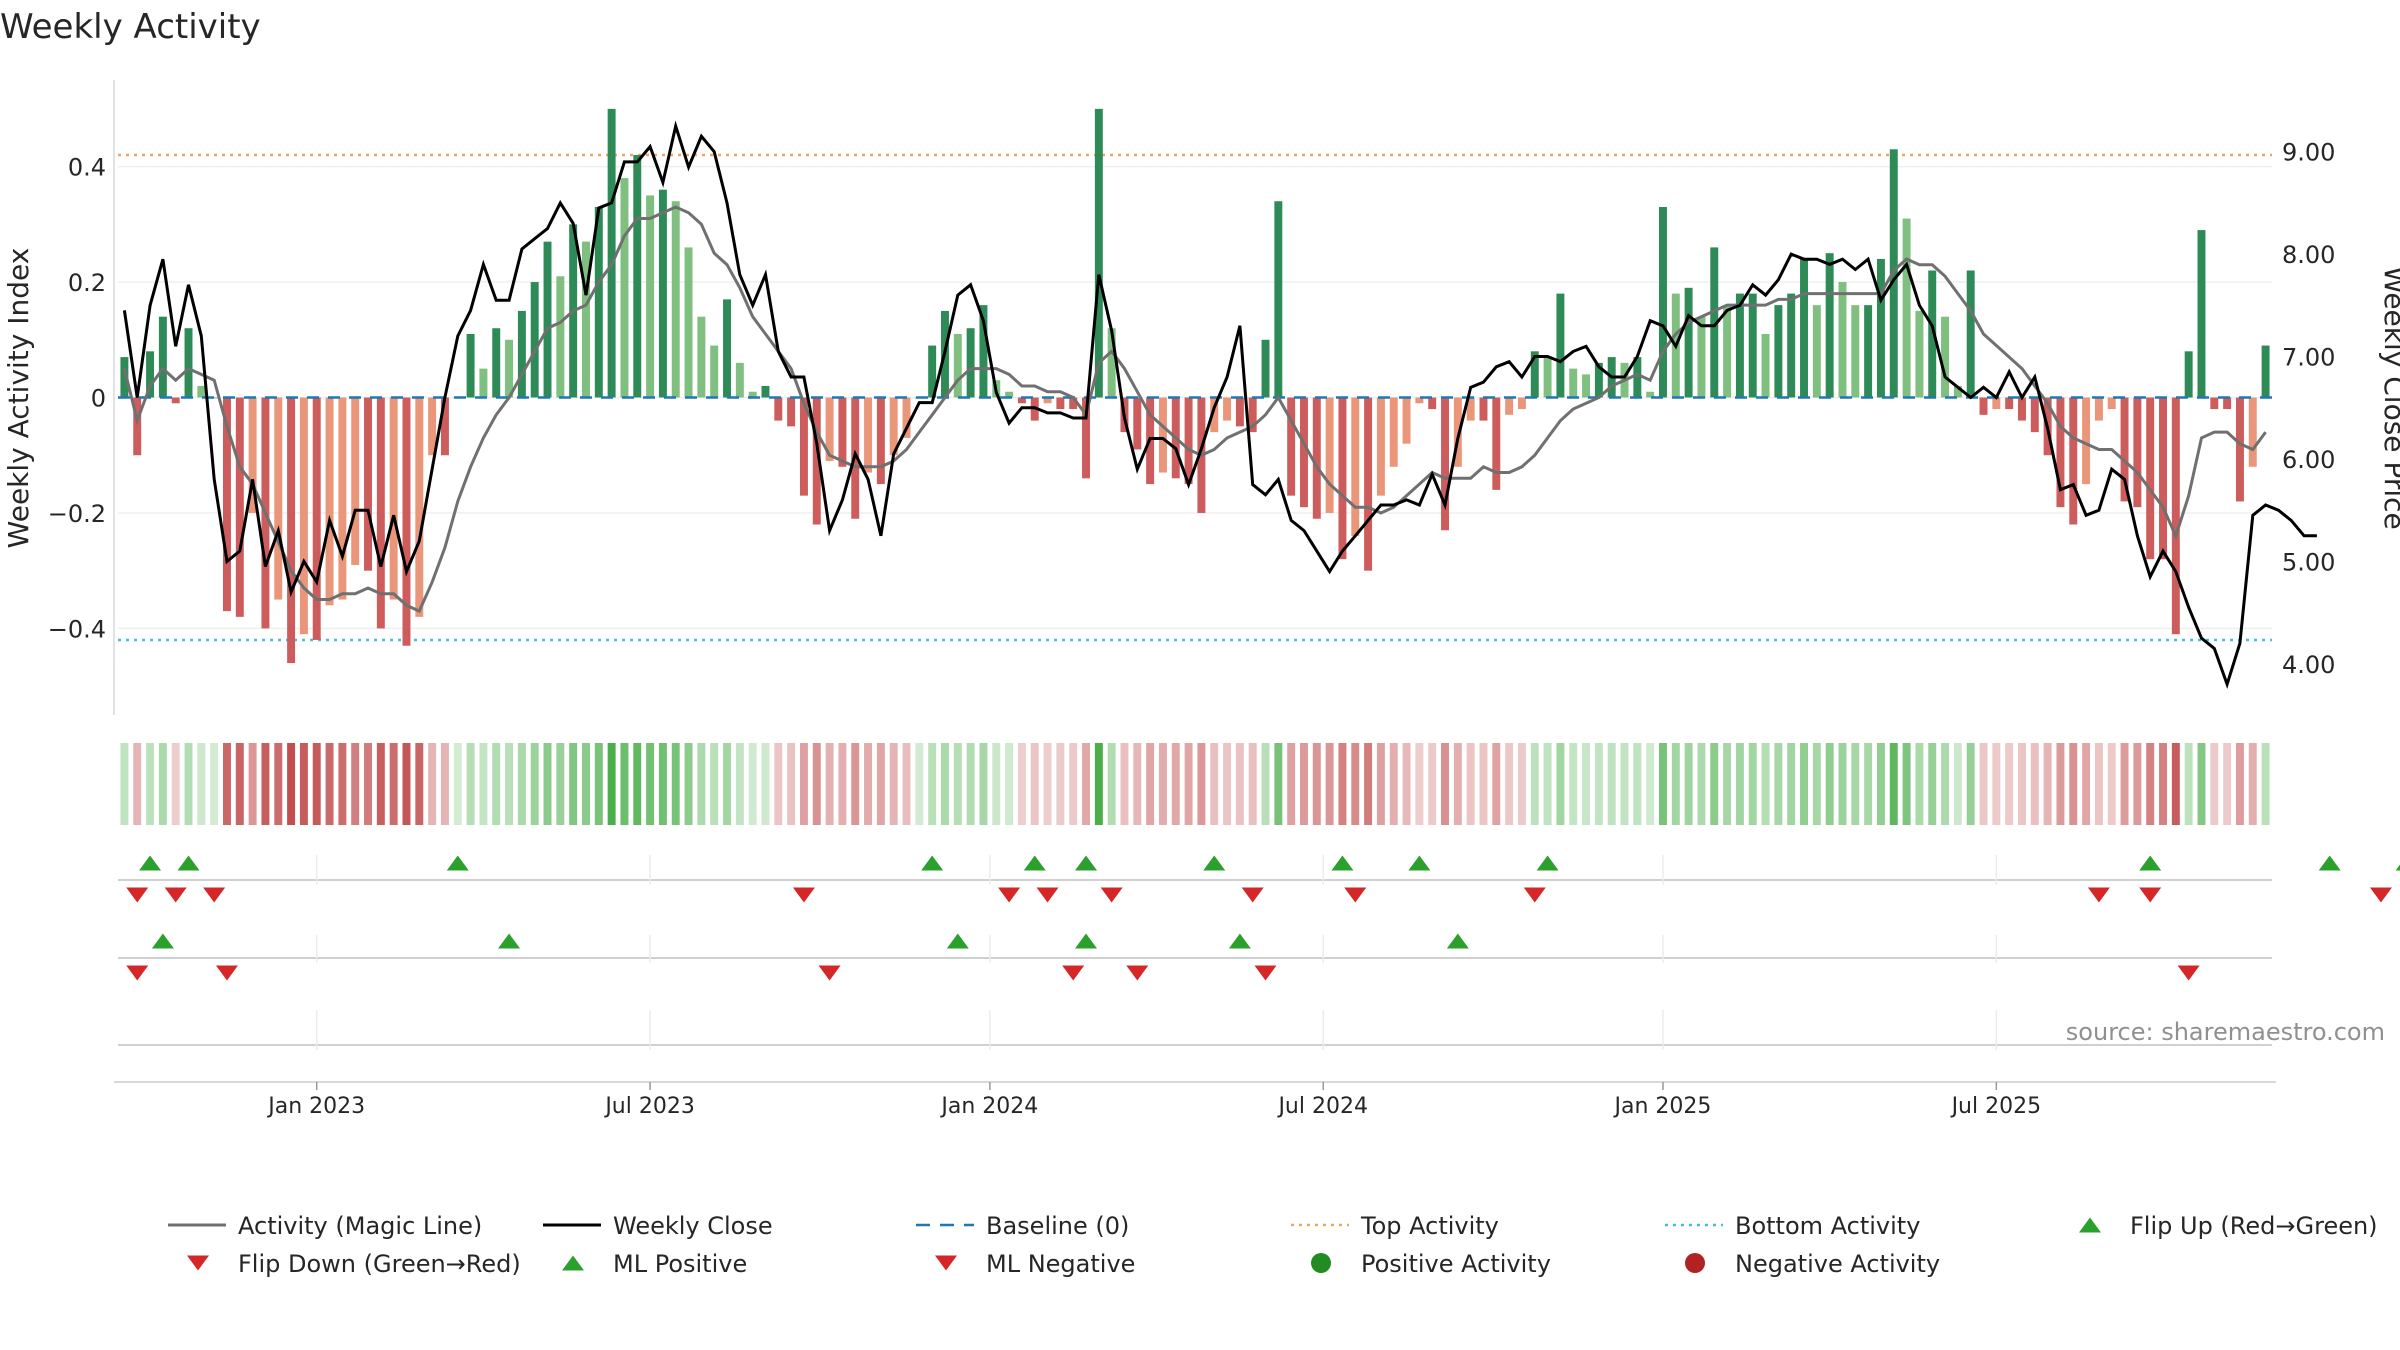 The image size is (2400, 1350). What do you see at coordinates (1395, 1226) in the screenshot?
I see `legend-item: Top Activity` at bounding box center [1395, 1226].